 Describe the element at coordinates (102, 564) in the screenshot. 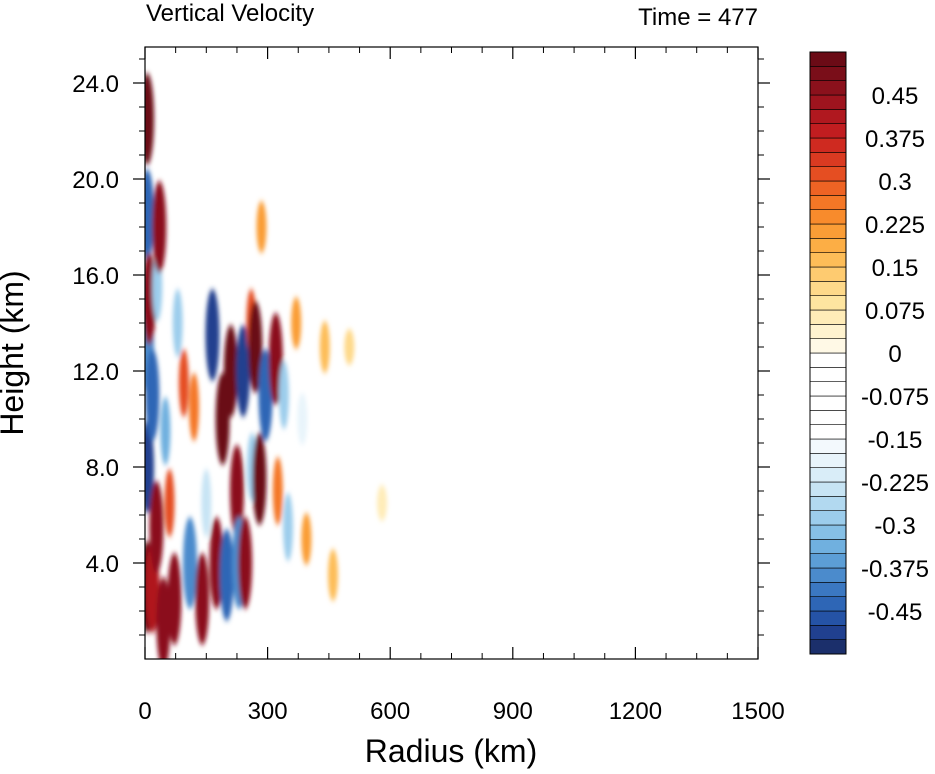

I see `y-tick-label-0: 4.0` at that location.